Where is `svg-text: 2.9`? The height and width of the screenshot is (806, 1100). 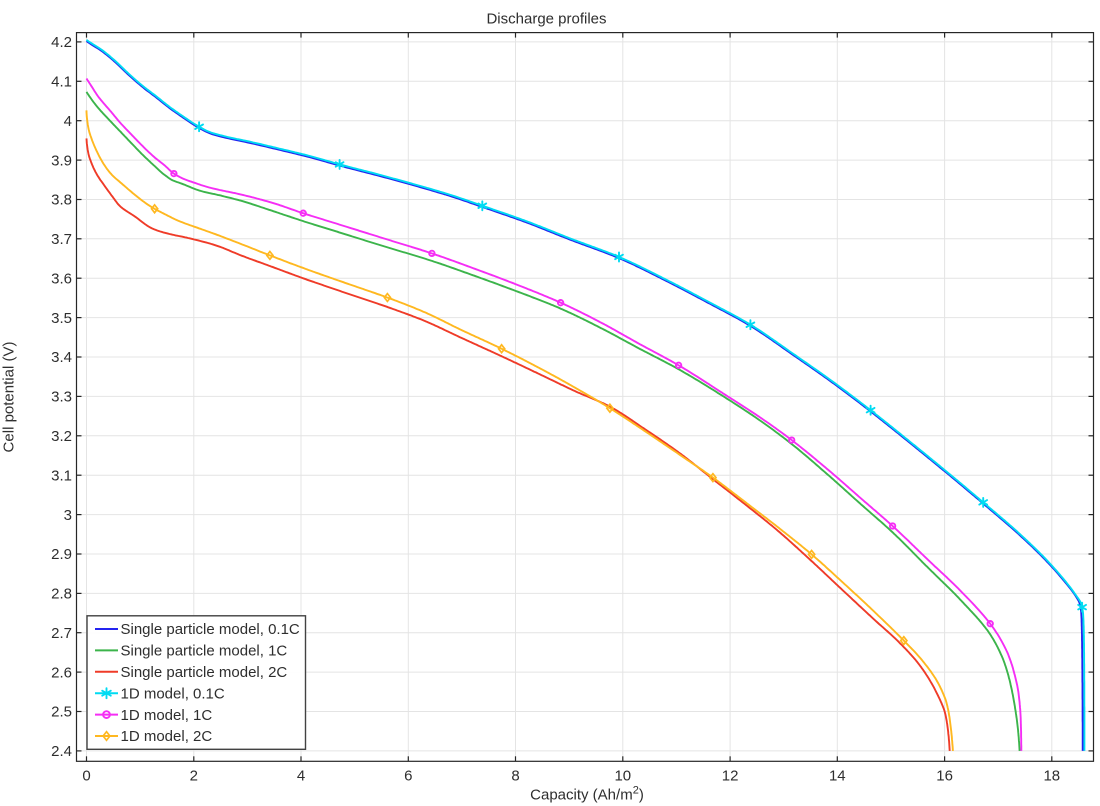 svg-text: 2.9 is located at coordinates (61, 554).